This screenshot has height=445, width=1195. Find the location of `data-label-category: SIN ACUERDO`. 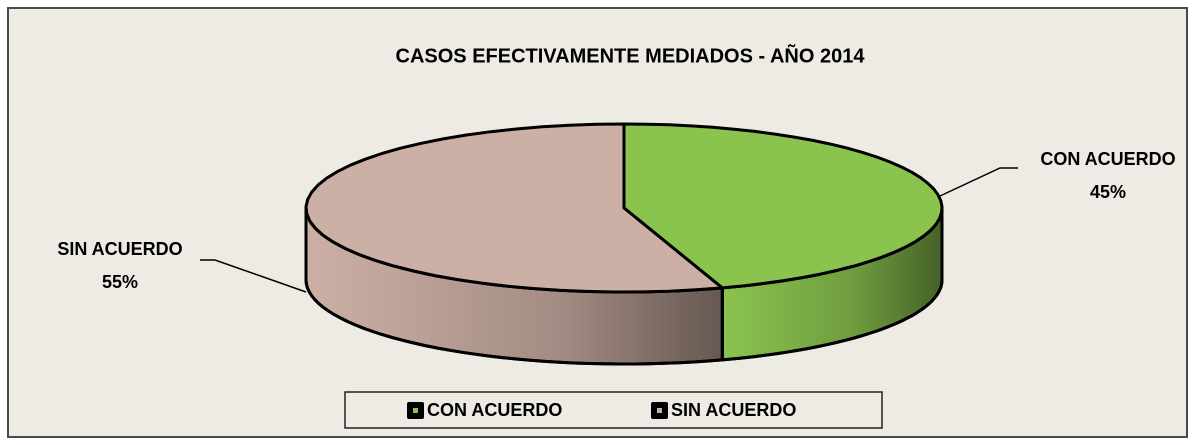

data-label-category: SIN ACUERDO is located at coordinates (119, 249).